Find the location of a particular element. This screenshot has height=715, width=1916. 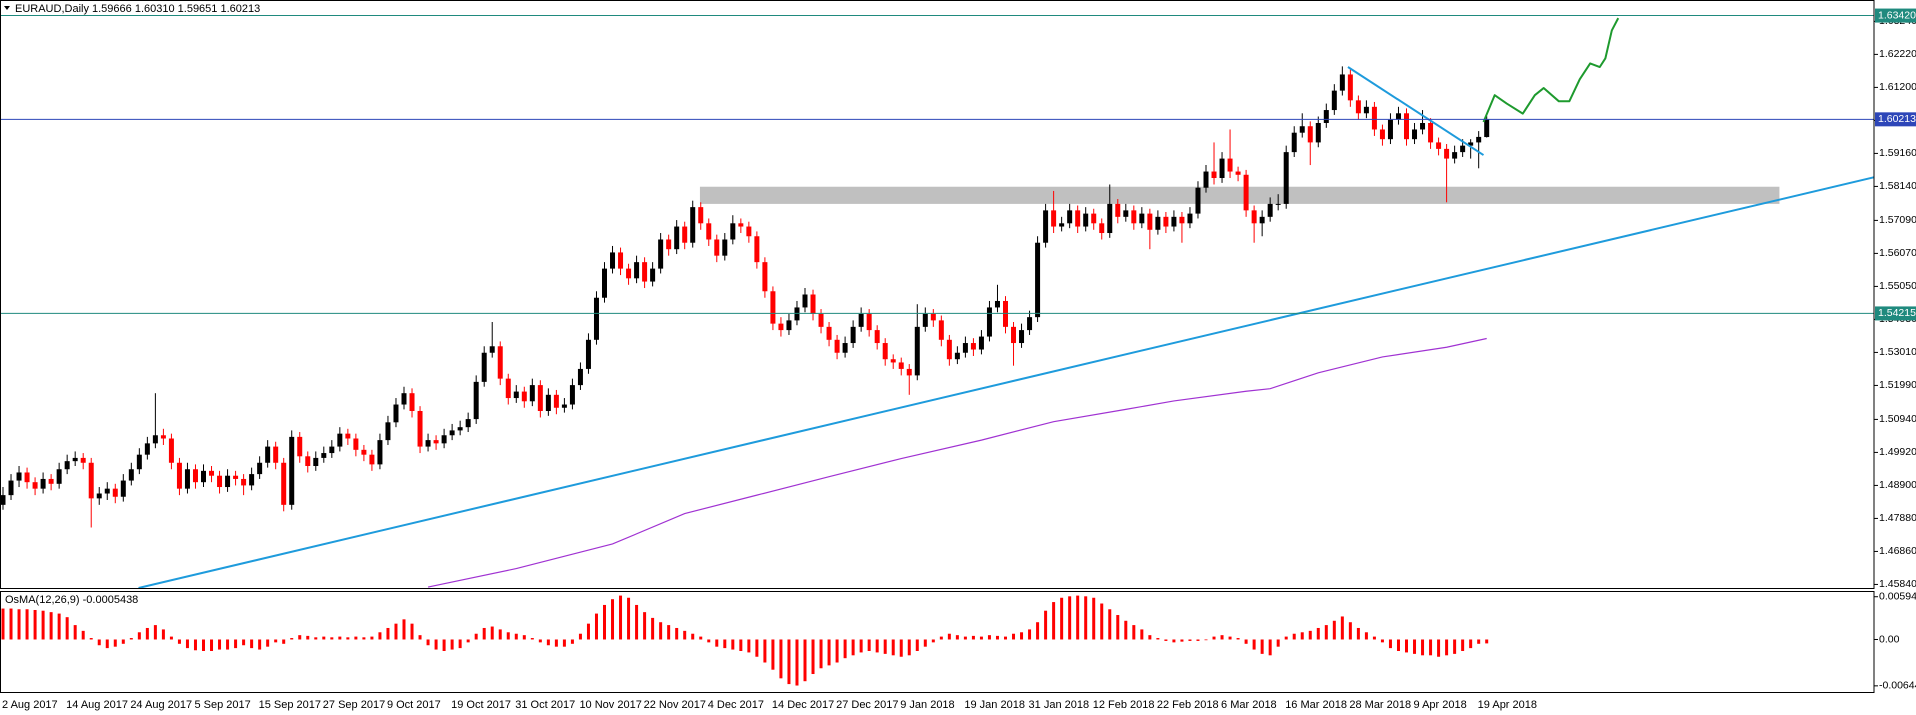

x-tick-label: 5 Sep 2017 is located at coordinates (222, 705).